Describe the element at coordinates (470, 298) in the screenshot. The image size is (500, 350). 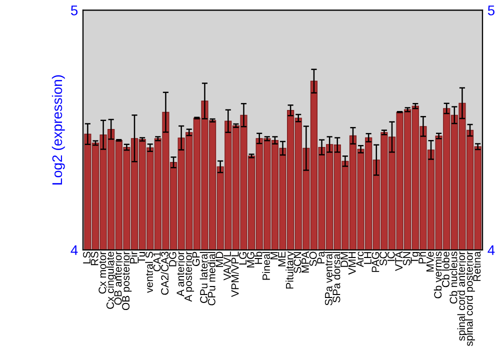
I see `x-tick-label: spinal cord posterior` at that location.